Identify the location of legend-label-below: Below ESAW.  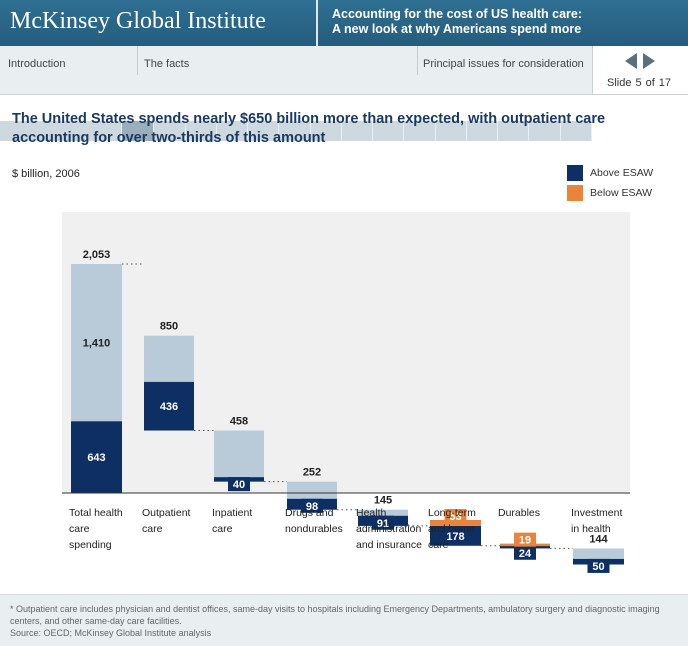
(621, 193).